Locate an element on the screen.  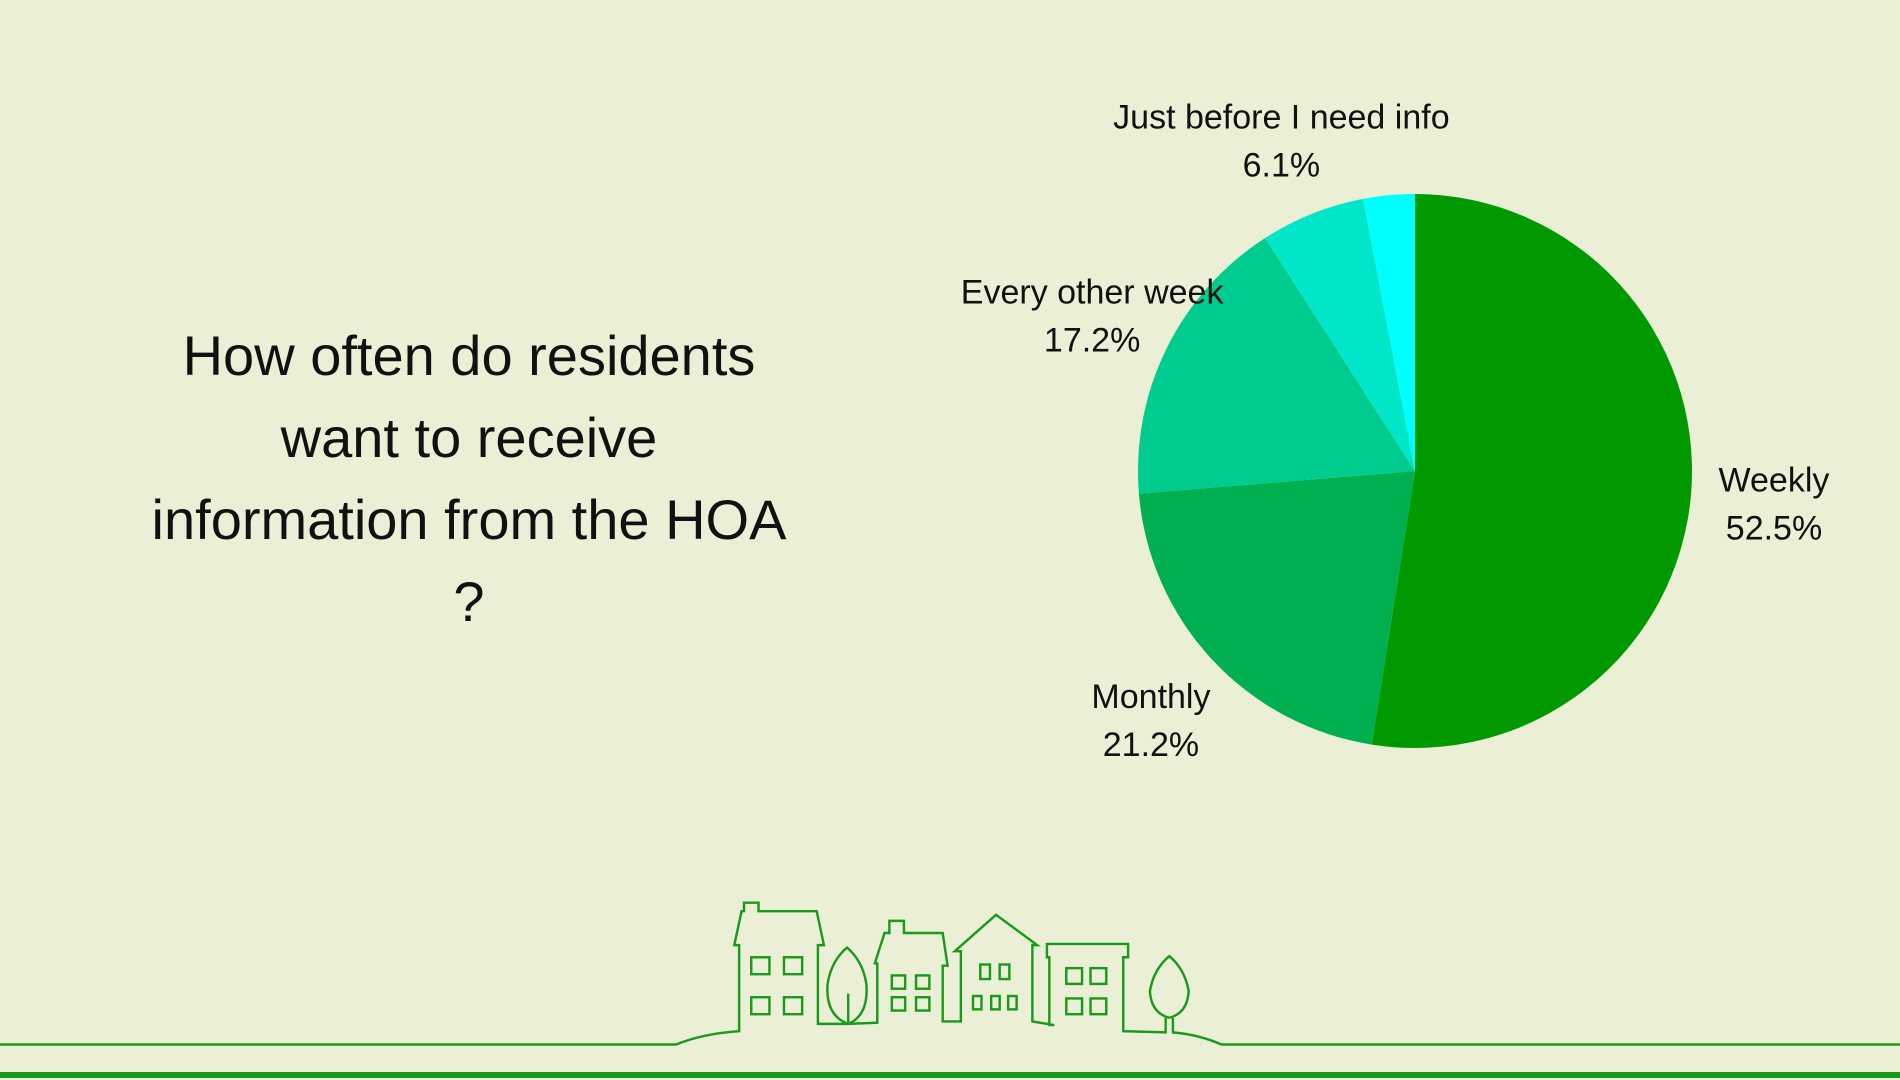
slice-label: Monthly is located at coordinates (1150, 697).